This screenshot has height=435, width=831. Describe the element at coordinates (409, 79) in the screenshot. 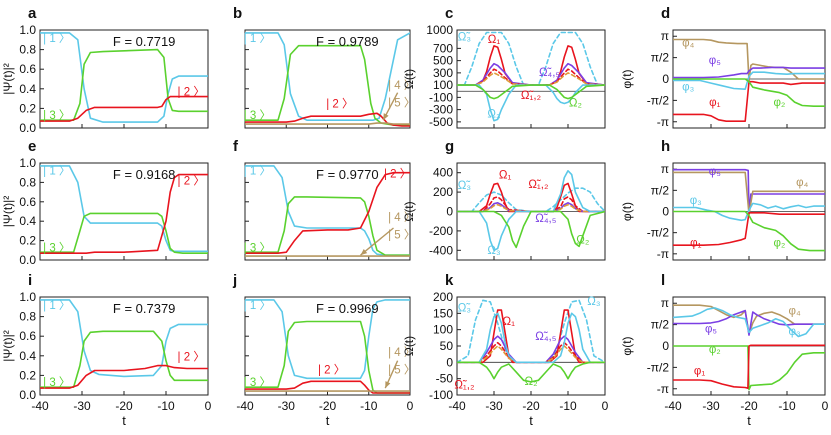

I see `y-axis-label: Ω(t)` at that location.